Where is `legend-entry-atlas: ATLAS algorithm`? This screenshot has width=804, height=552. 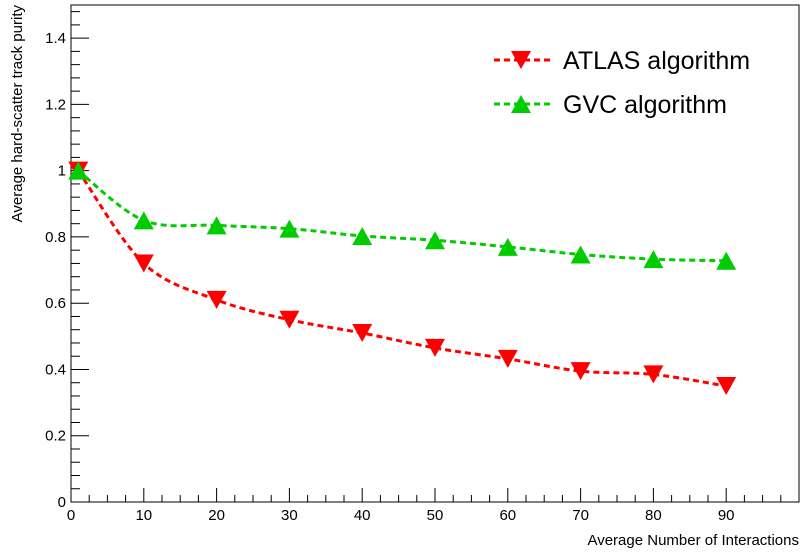
legend-entry-atlas: ATLAS algorithm is located at coordinates (622, 61).